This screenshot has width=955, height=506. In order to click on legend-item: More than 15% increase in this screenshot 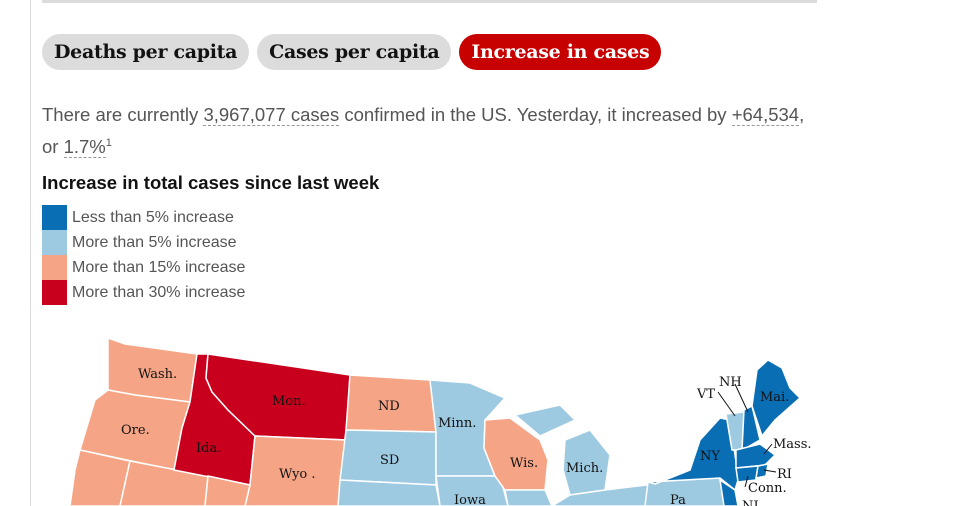, I will do `click(143, 267)`.